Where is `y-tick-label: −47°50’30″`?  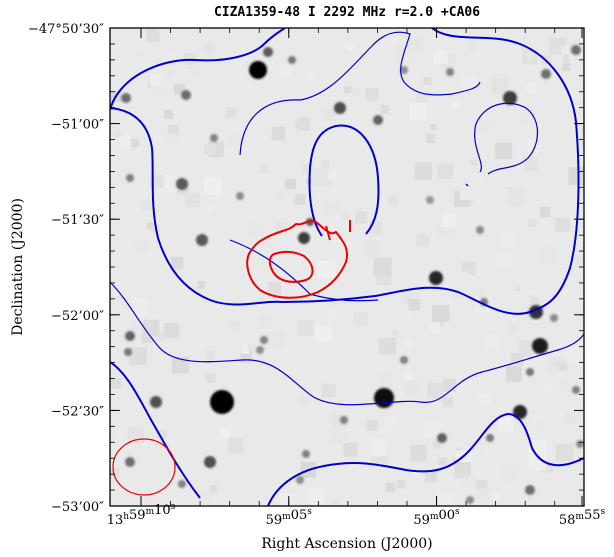
y-tick-label: −47°50’30″ is located at coordinates (66, 29).